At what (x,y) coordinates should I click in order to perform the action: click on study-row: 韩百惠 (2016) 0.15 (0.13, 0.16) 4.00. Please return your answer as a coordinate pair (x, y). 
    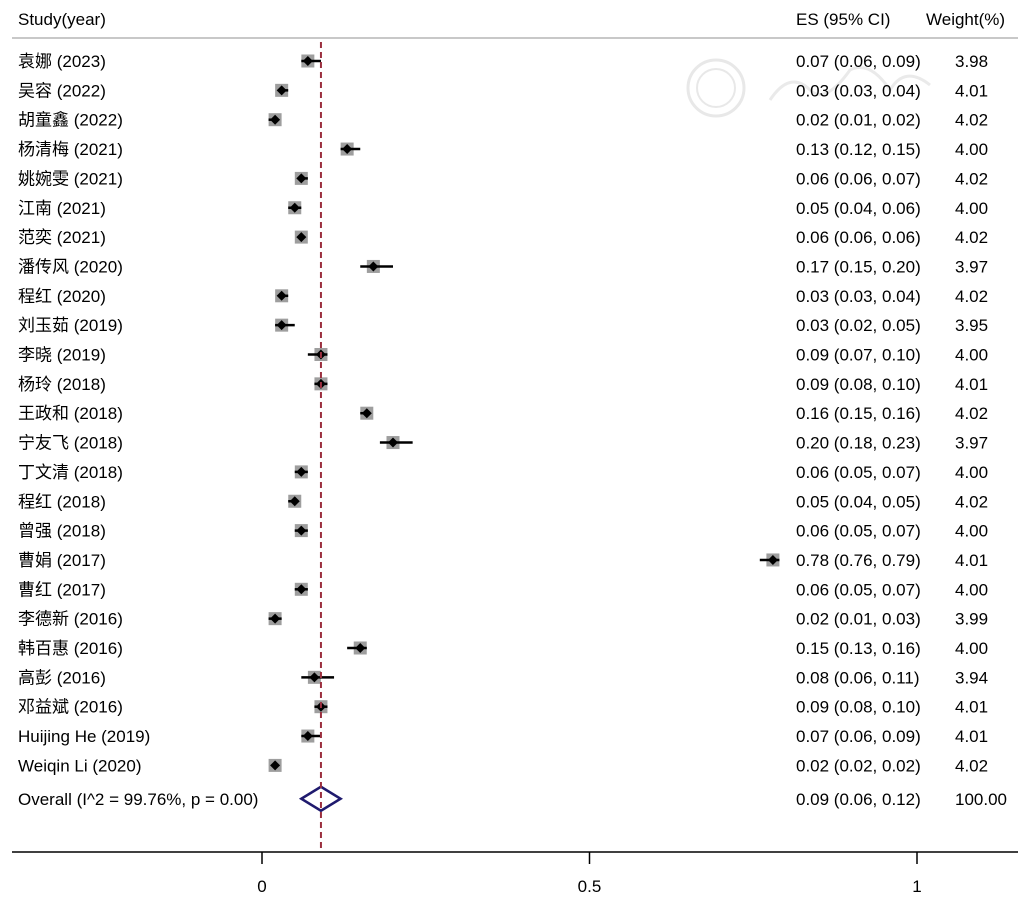
    Looking at the image, I should click on (503, 648).